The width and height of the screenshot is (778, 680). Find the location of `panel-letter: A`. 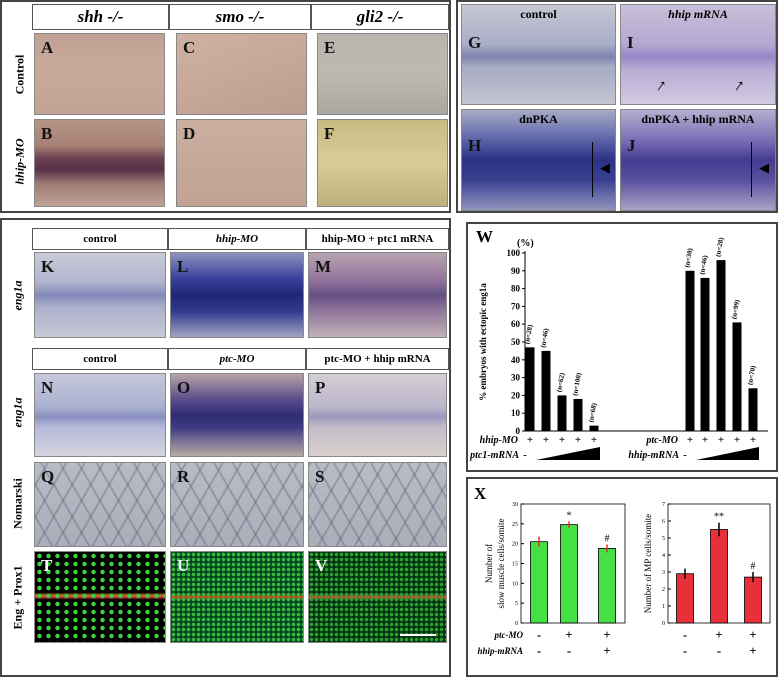

panel-letter: A is located at coordinates (47, 47).